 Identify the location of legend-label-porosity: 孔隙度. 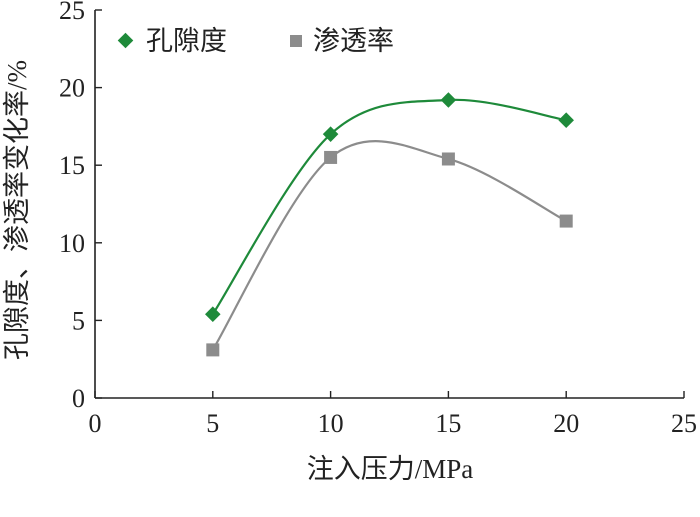
(186, 41).